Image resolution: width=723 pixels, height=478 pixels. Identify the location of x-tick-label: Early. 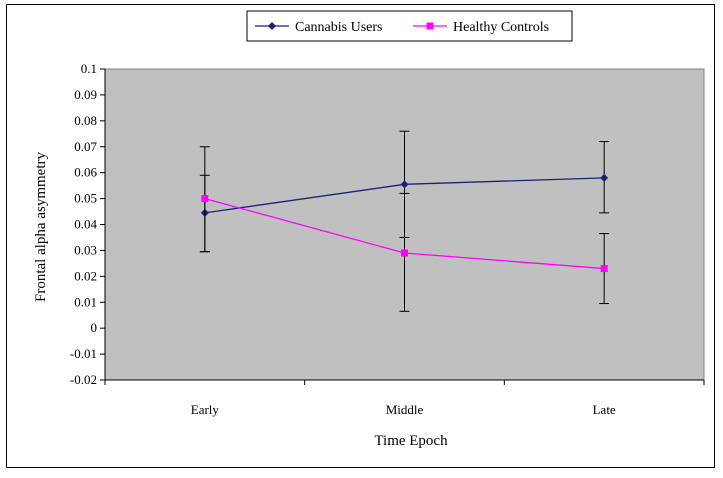
(205, 409).